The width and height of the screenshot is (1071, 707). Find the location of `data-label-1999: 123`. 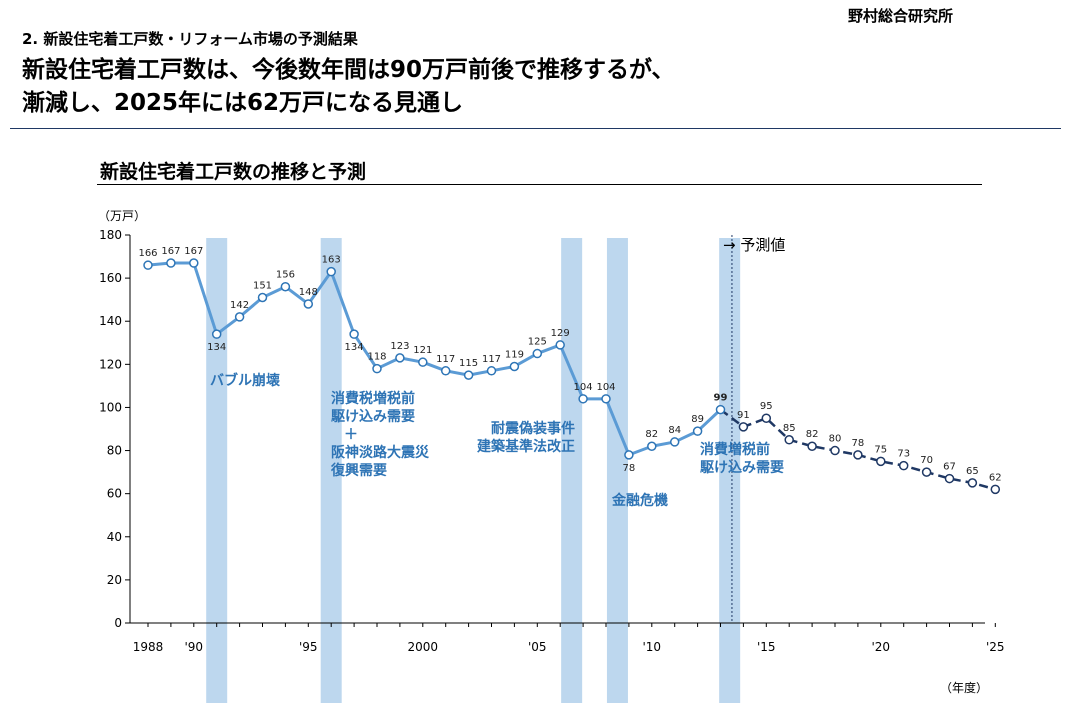

data-label-1999: 123 is located at coordinates (399, 346).